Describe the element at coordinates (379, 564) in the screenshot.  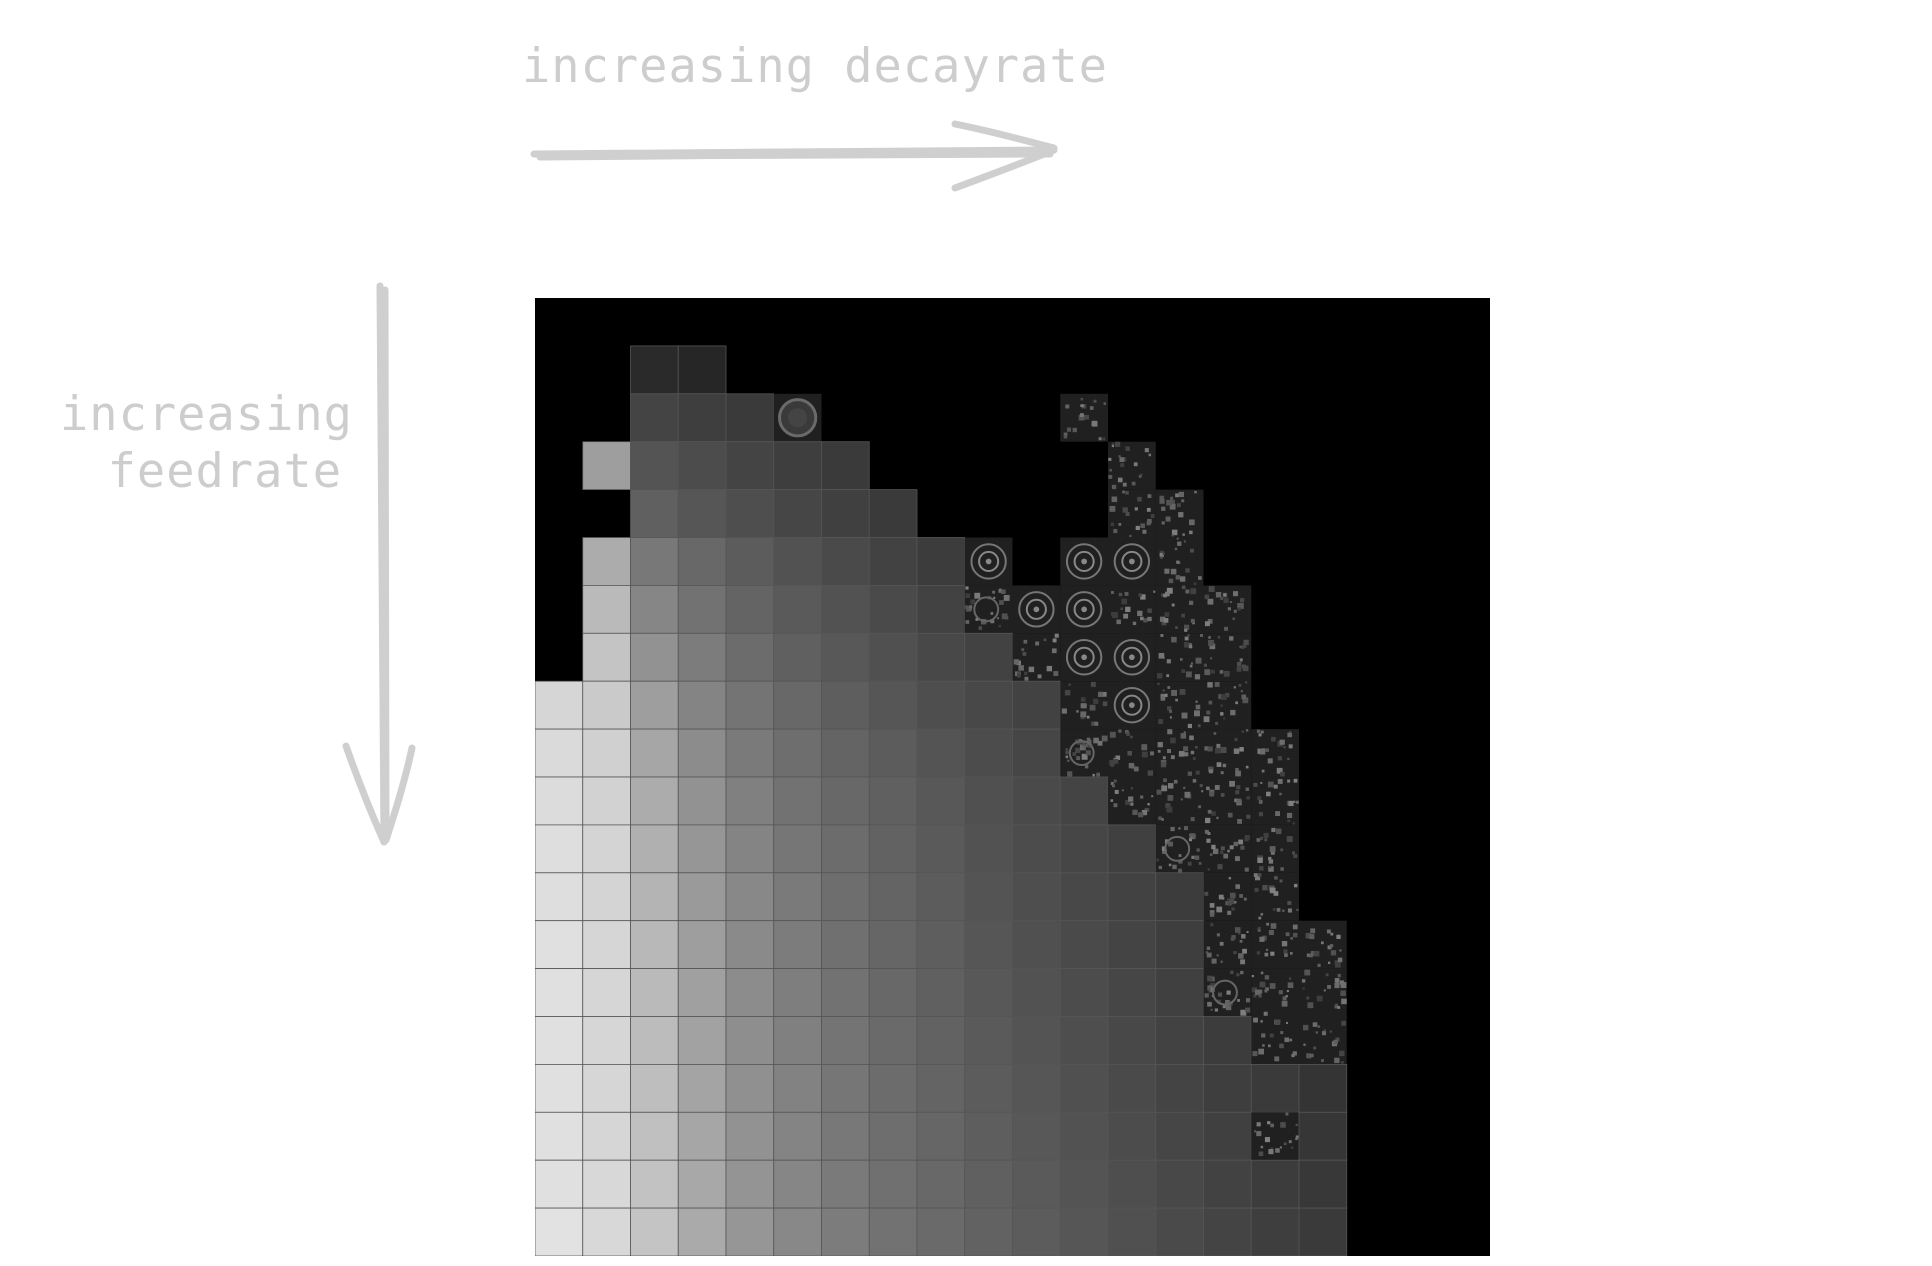
I see `down-arrow-icon` at that location.